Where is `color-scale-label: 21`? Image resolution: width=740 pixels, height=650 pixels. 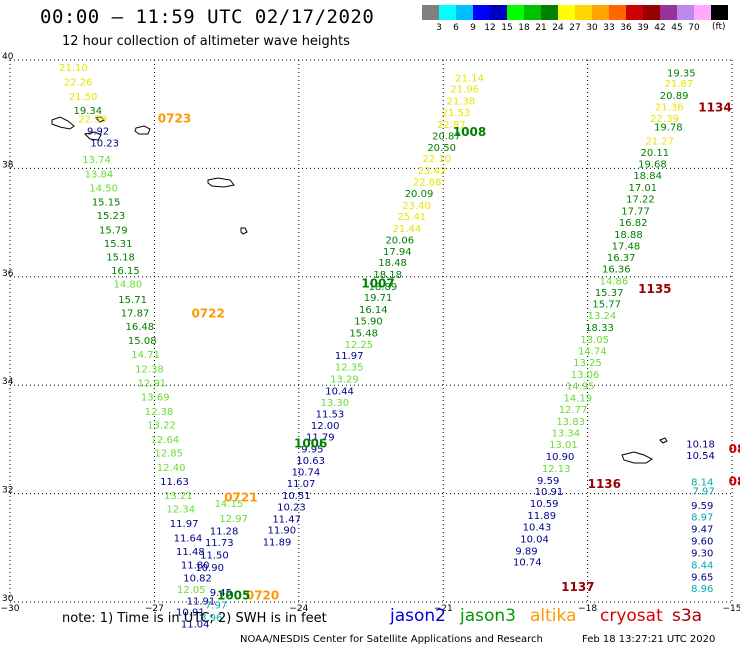
color-scale-label: 21 is located at coordinates (541, 28).